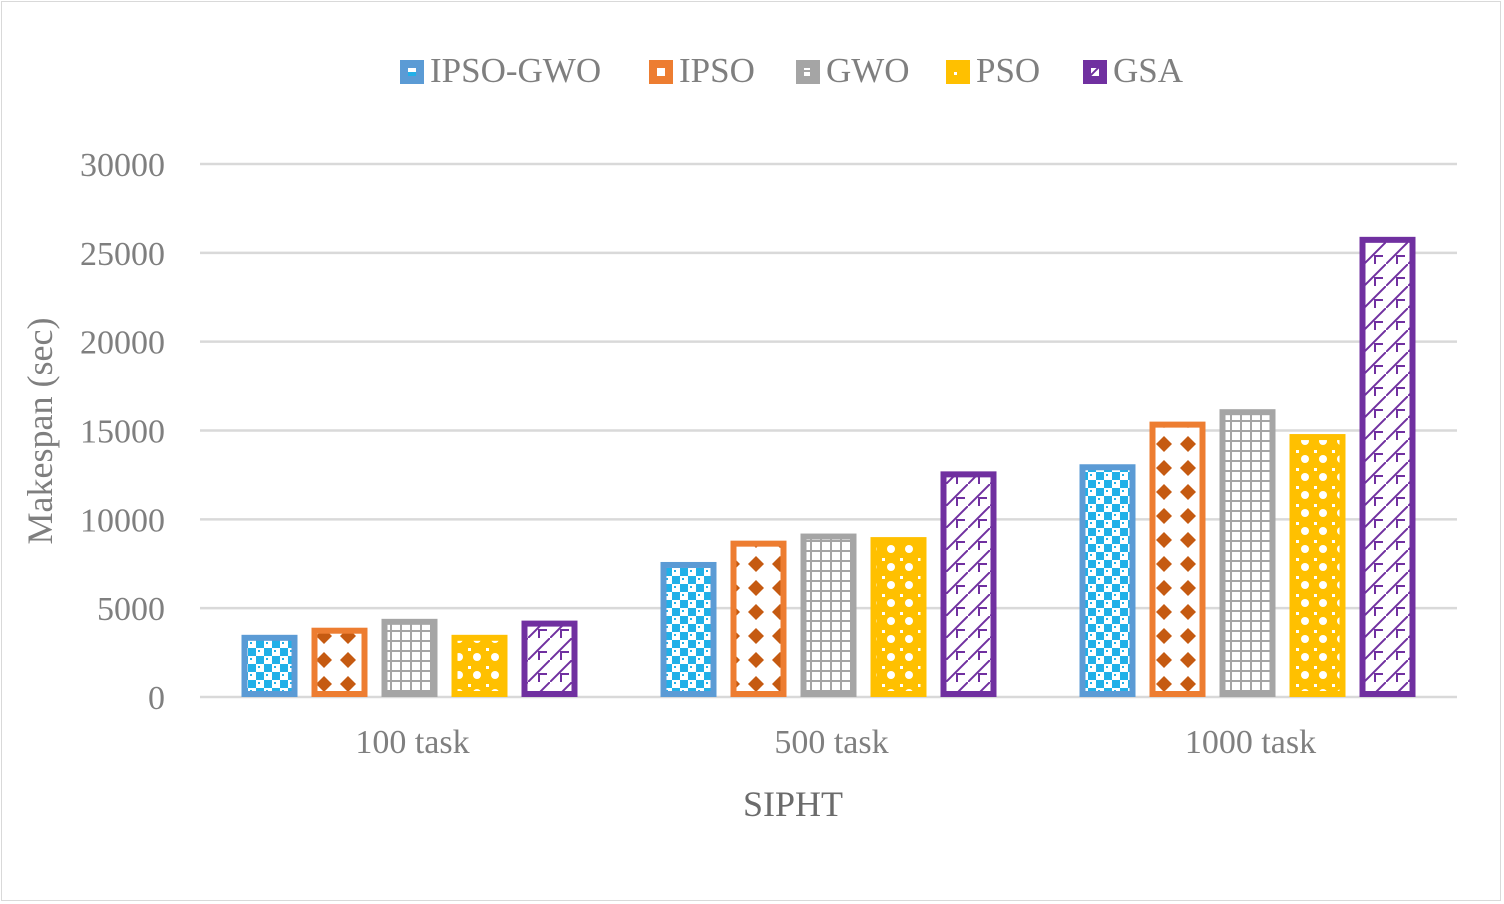  What do you see at coordinates (868, 70) in the screenshot?
I see `legend-label: GWO` at bounding box center [868, 70].